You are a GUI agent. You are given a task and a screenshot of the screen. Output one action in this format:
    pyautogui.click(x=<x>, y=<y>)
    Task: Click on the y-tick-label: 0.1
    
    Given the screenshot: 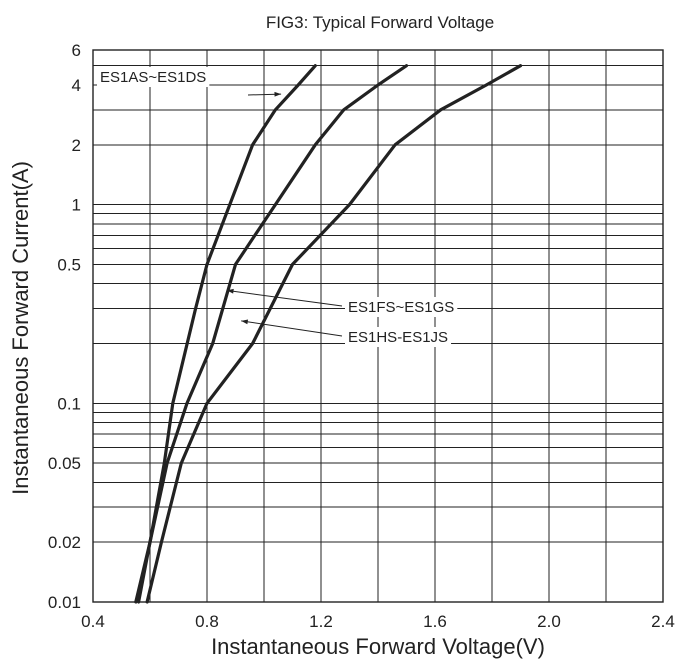 What is the action you would take?
    pyautogui.click(x=69, y=403)
    